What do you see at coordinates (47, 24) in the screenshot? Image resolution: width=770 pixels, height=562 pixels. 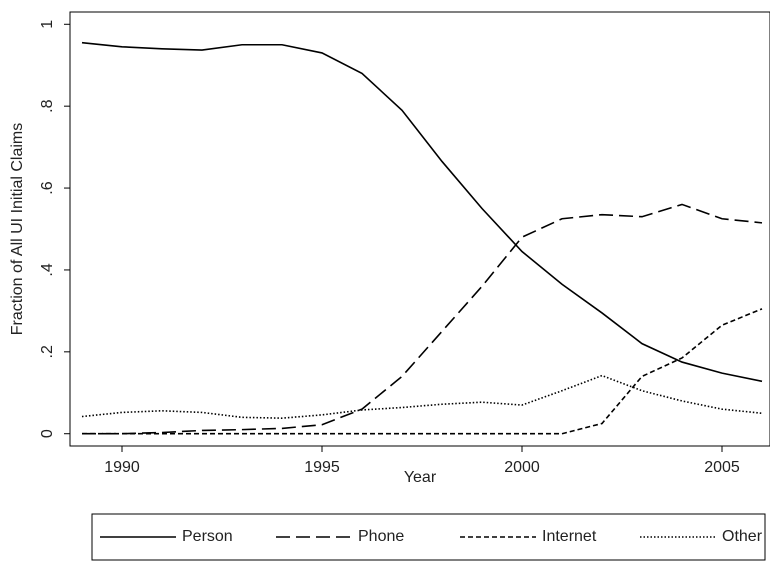 I see `y-tick-label: 1` at bounding box center [47, 24].